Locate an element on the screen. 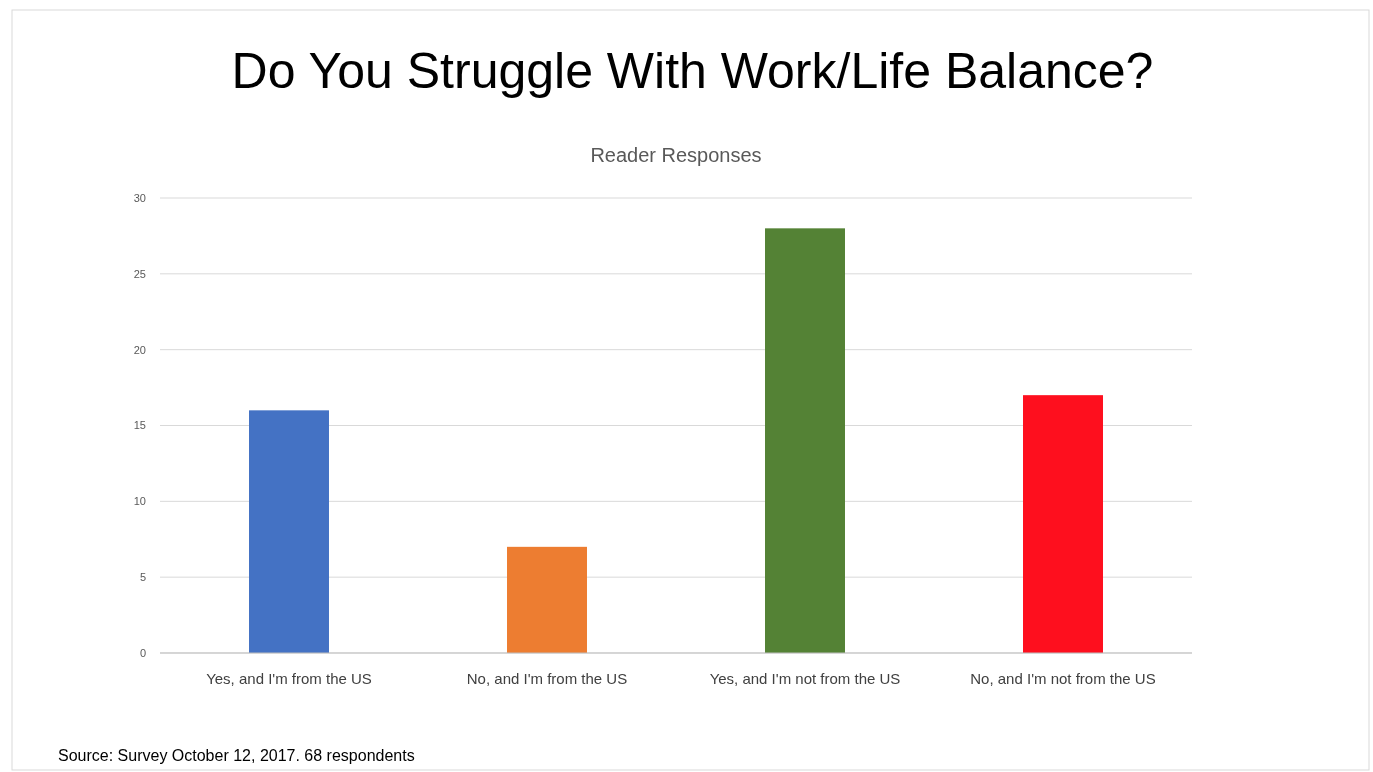 The width and height of the screenshot is (1373, 772). x-tick-label: No, and I'm from the US is located at coordinates (547, 678).